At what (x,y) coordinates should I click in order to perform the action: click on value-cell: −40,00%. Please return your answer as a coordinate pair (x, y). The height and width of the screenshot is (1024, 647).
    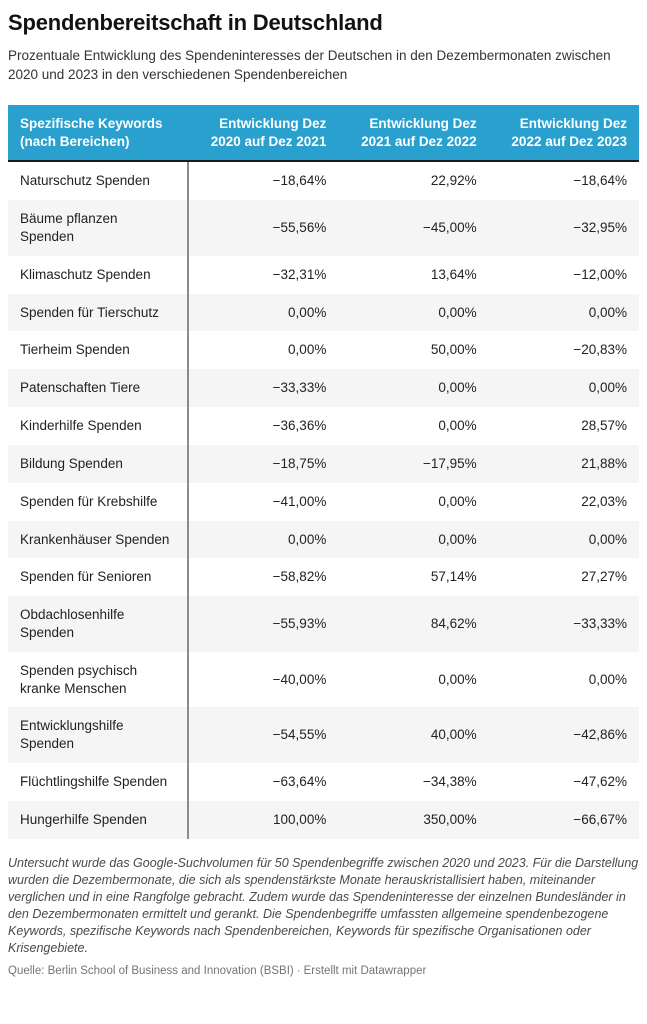
    Looking at the image, I should click on (299, 679).